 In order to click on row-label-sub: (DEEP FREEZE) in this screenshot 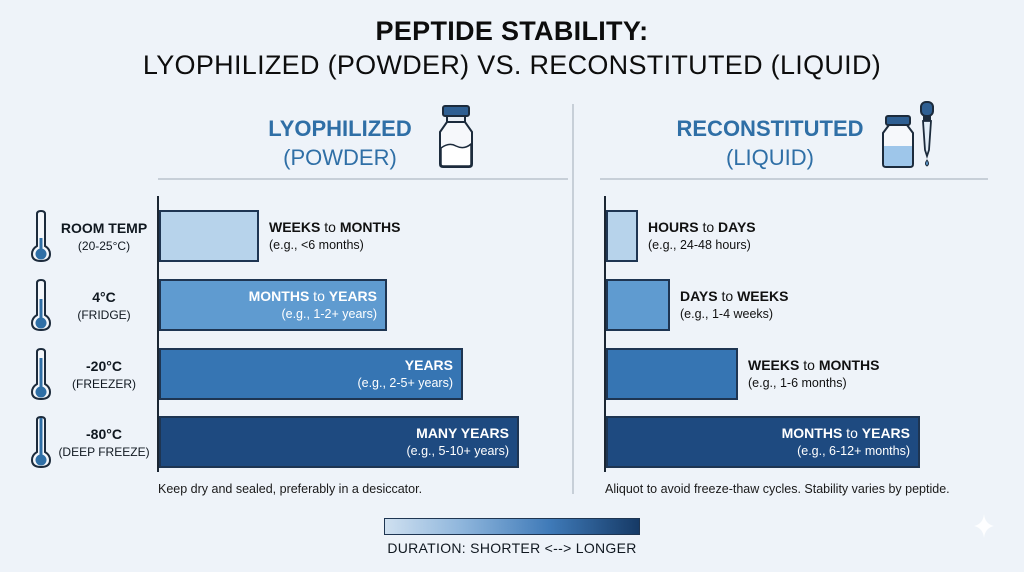, I will do `click(104, 452)`.